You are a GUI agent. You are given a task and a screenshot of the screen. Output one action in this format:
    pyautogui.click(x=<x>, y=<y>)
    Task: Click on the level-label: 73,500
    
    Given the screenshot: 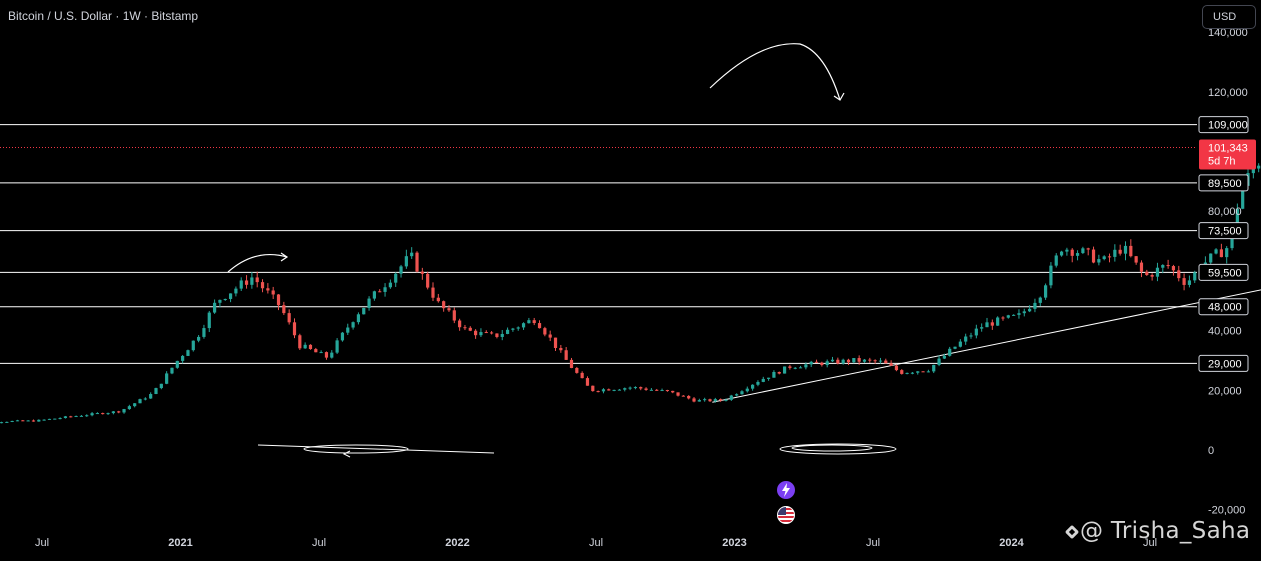 What is the action you would take?
    pyautogui.click(x=1225, y=232)
    